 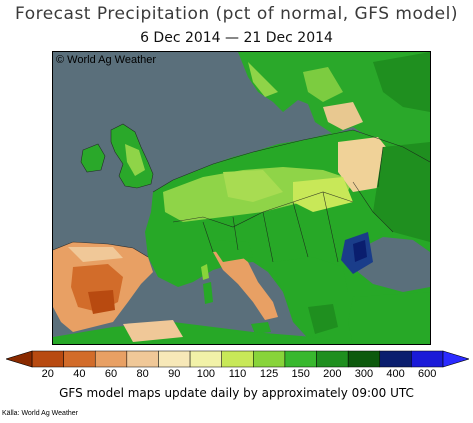 What do you see at coordinates (95, 254) in the screenshot?
I see `iberia-north-light` at bounding box center [95, 254].